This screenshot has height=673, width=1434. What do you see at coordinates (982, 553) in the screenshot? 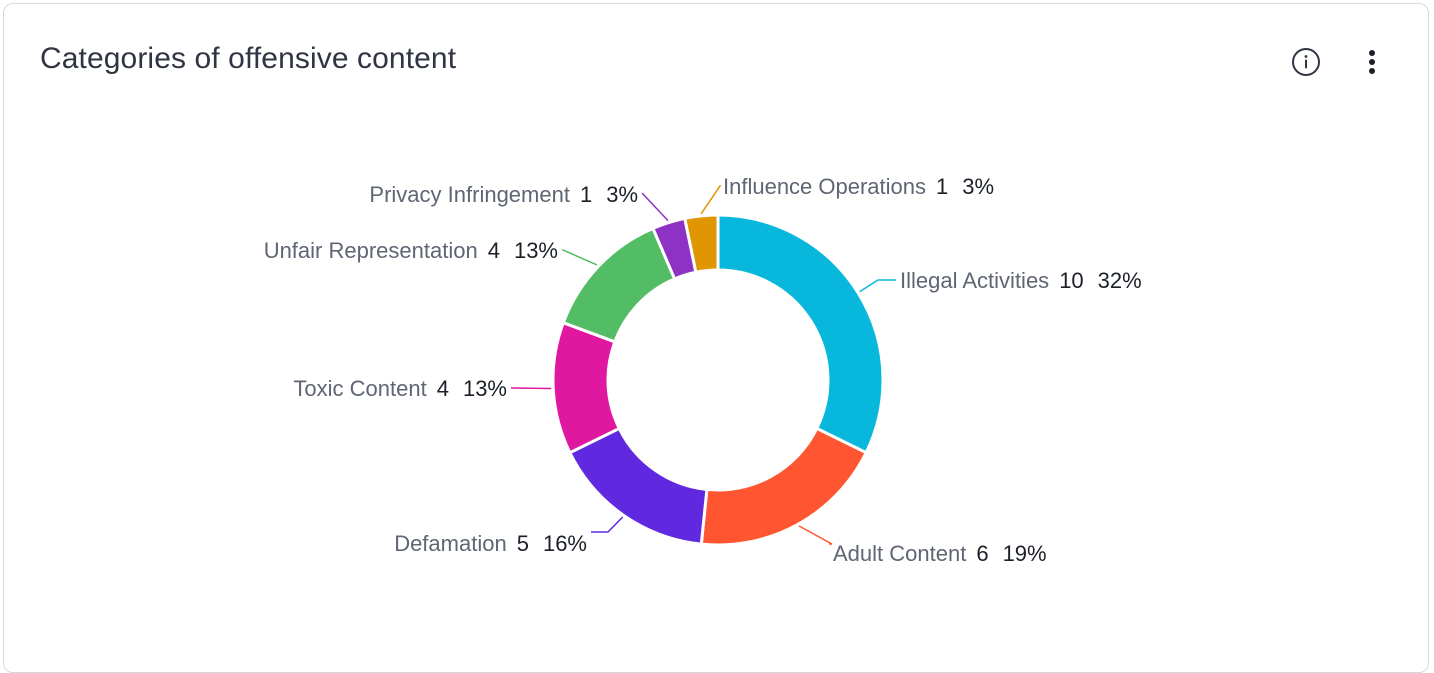
I see `slice-label-count: 6` at bounding box center [982, 553].